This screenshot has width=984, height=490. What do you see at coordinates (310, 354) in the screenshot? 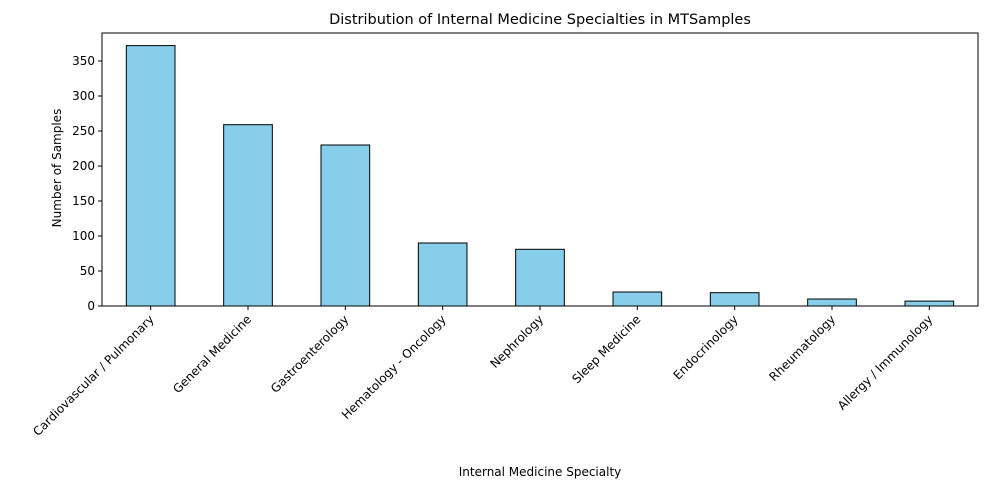
I see `x-tick-label: Gastroenterology` at bounding box center [310, 354].